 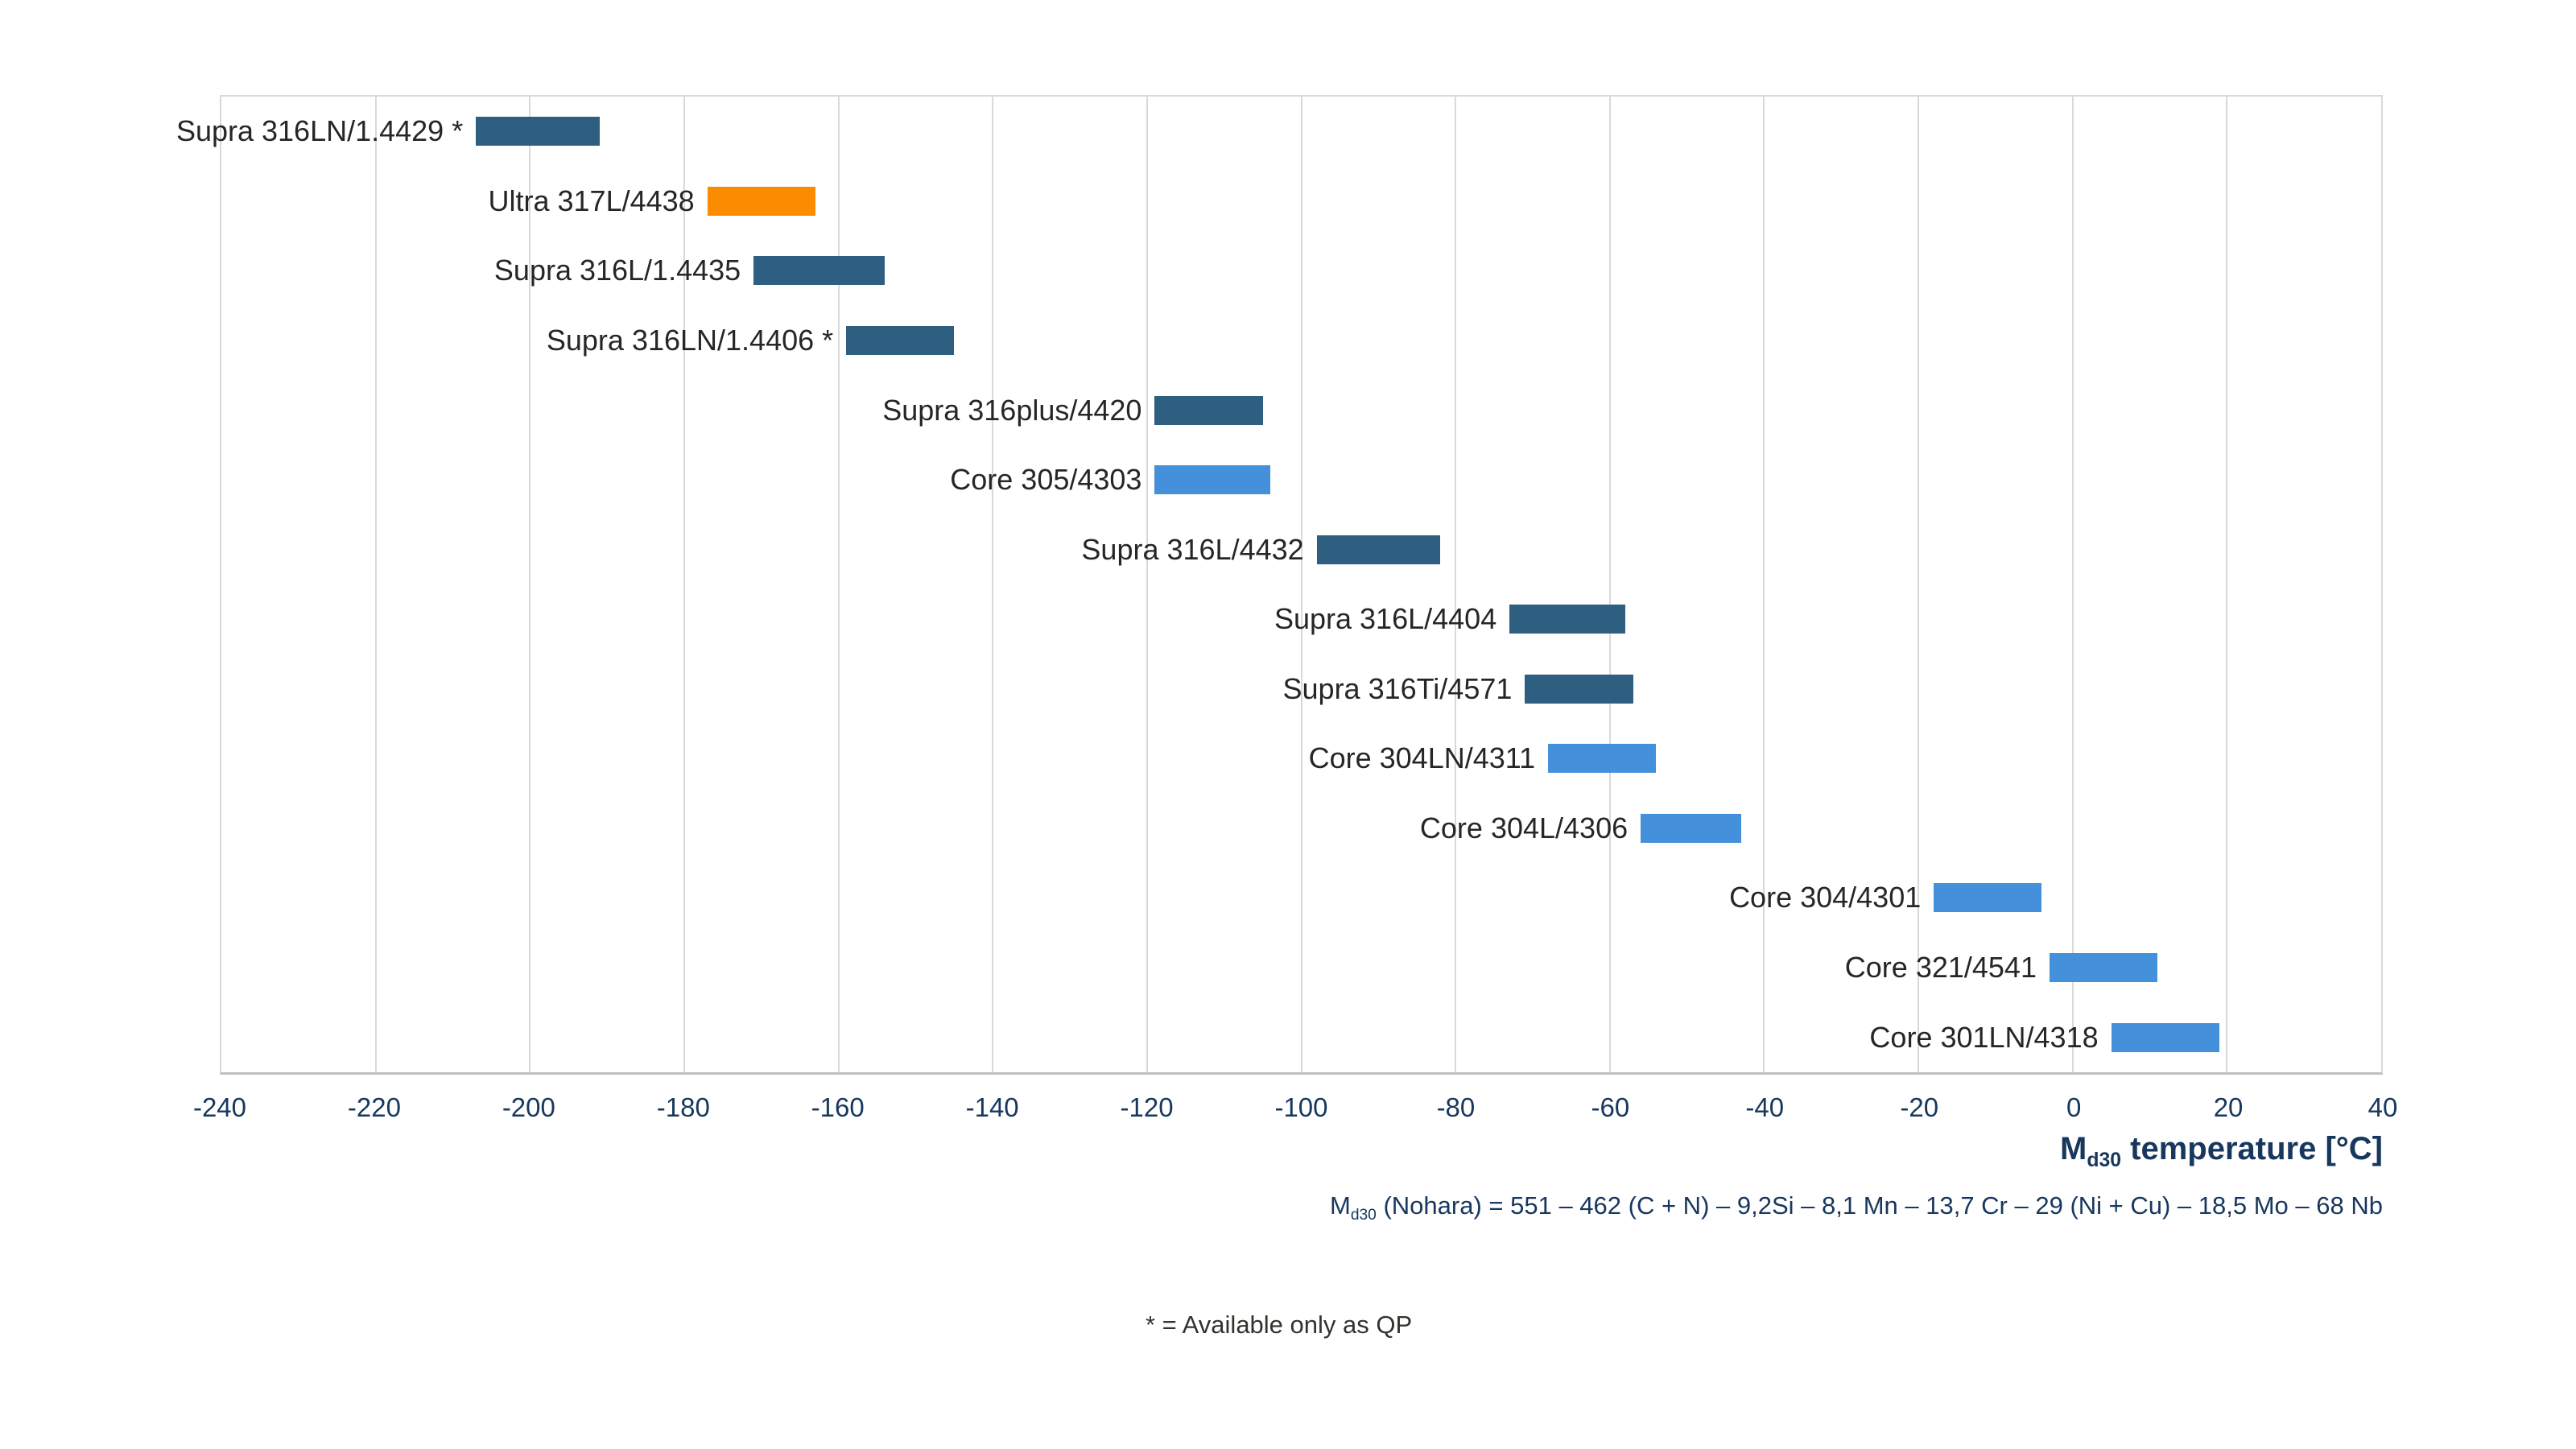 I want to click on bar-row: Core 321/4541, so click(x=1301, y=968).